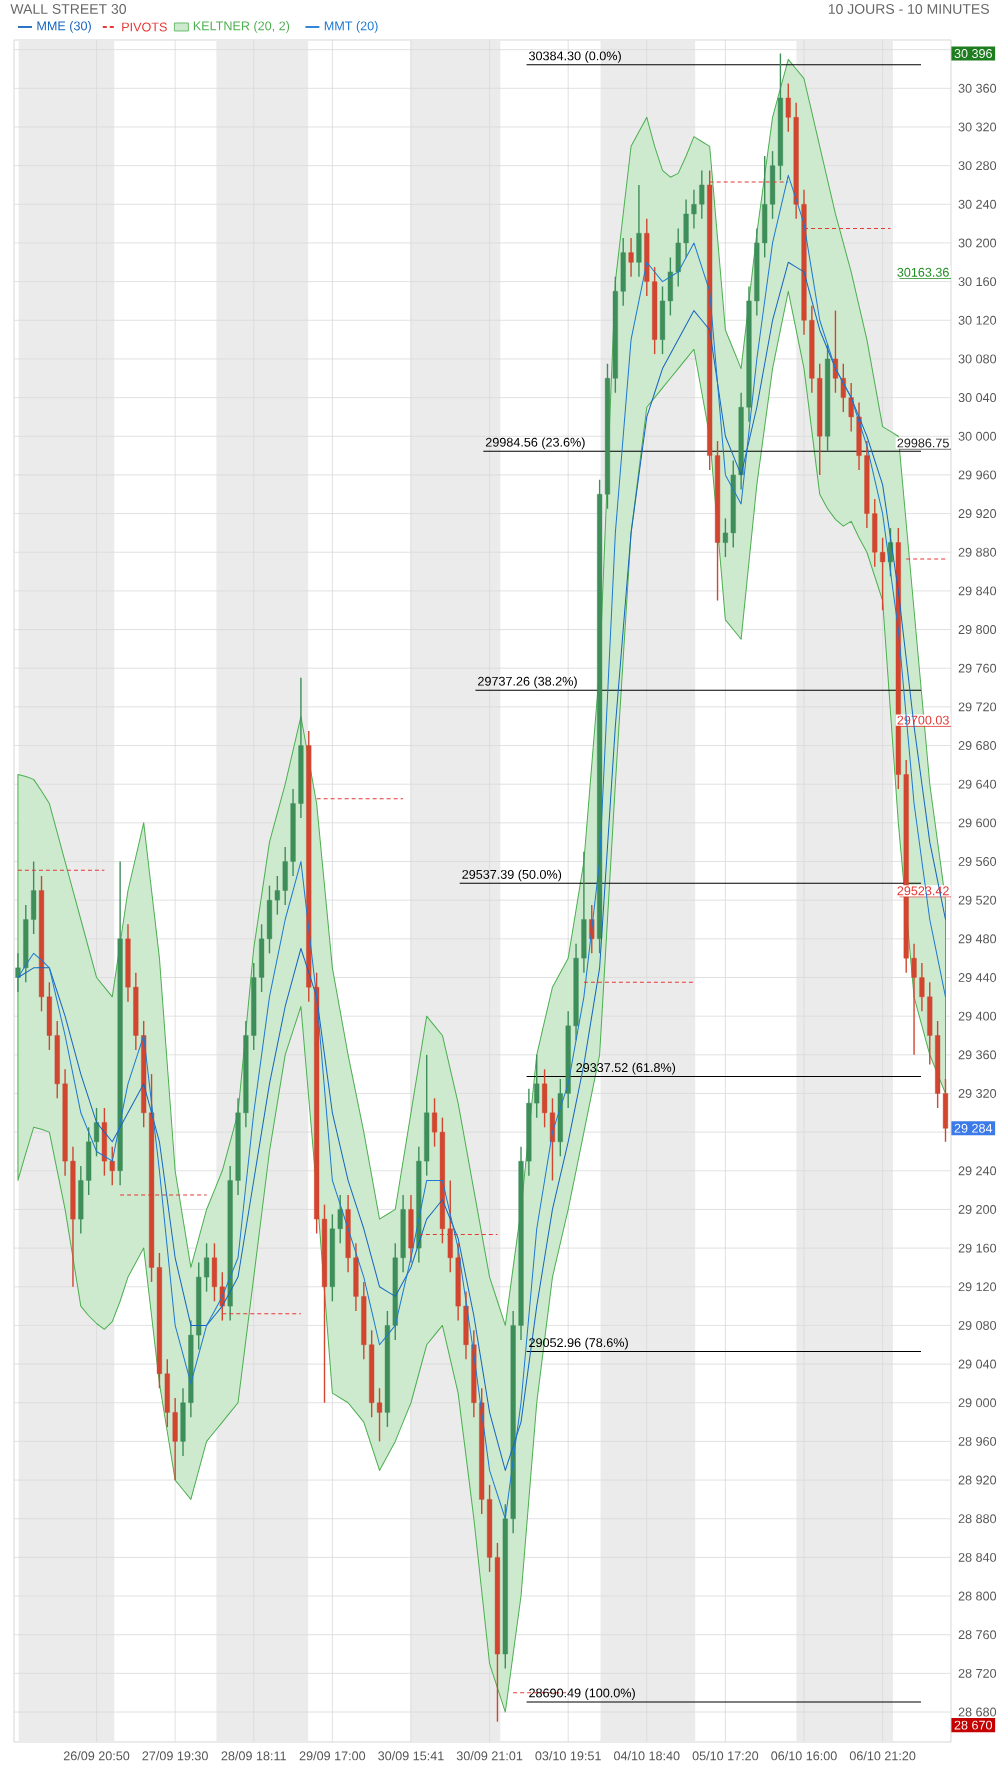 The width and height of the screenshot is (1000, 1774). I want to click on legend-label: MME (30), so click(64, 27).